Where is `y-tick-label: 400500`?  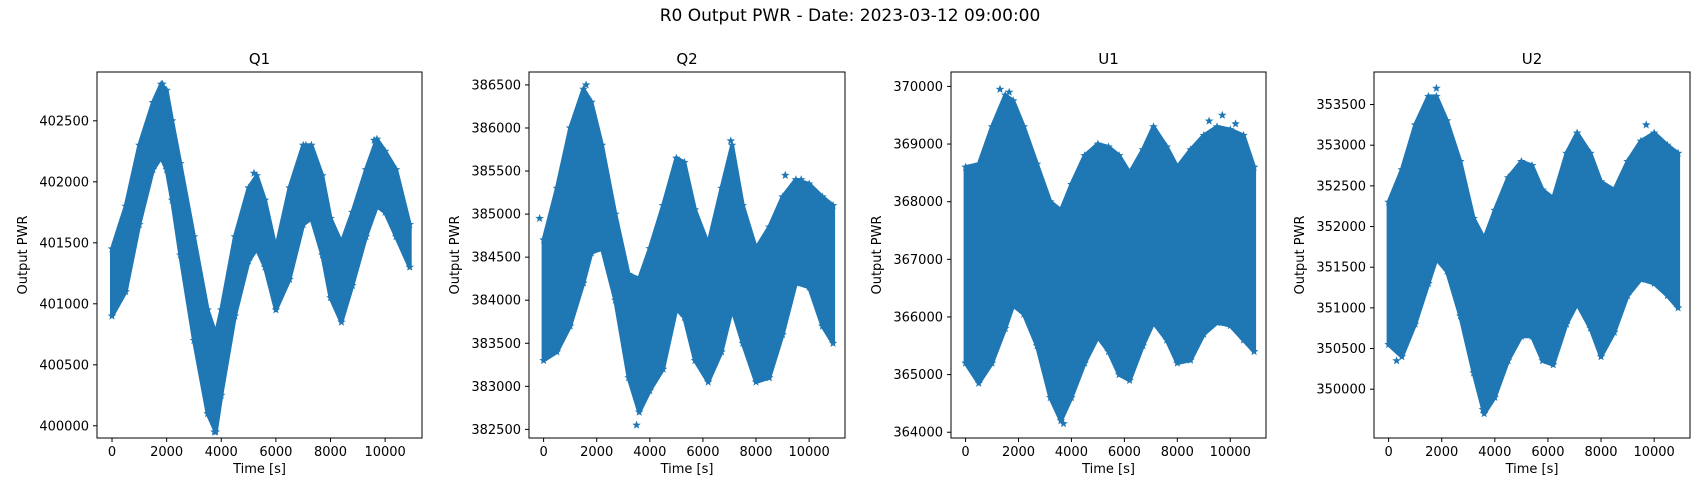
y-tick-label: 400500 is located at coordinates (64, 365).